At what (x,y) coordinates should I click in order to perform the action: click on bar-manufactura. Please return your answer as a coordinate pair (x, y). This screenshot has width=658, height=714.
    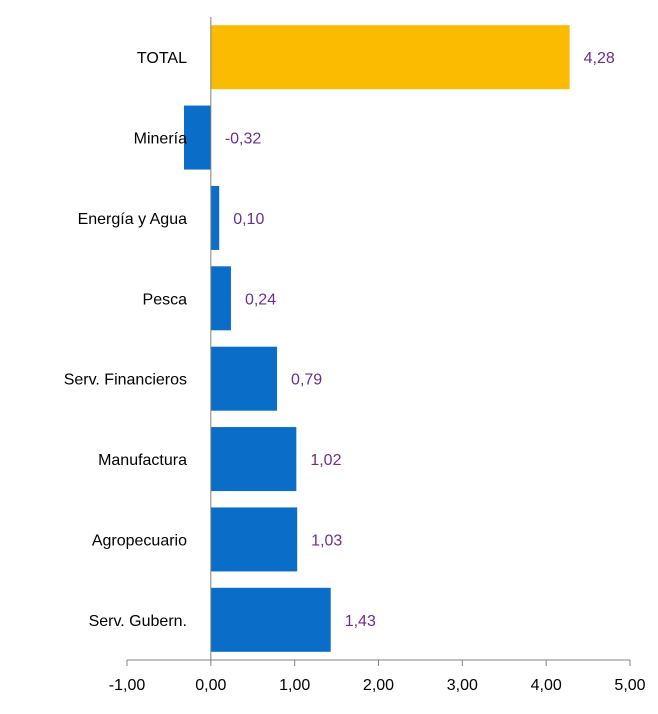
    Looking at the image, I should click on (253, 459).